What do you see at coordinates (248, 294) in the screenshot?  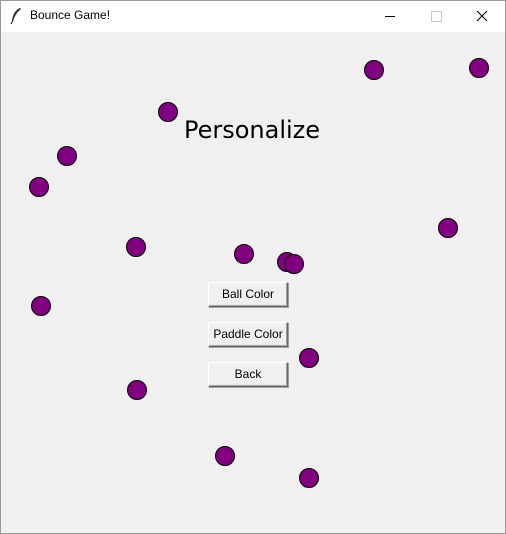 I see `ball-color-button: Ball Color` at bounding box center [248, 294].